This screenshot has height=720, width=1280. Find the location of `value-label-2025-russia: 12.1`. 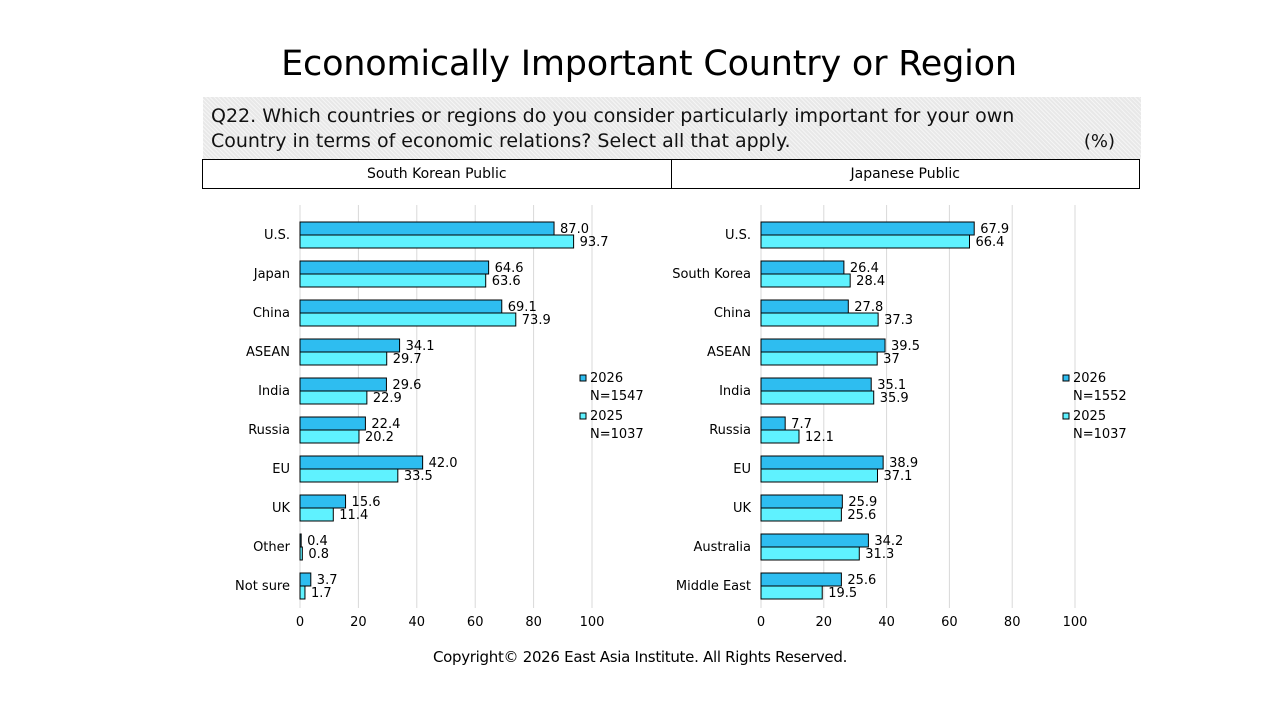

value-label-2025-russia: 12.1 is located at coordinates (819, 437).